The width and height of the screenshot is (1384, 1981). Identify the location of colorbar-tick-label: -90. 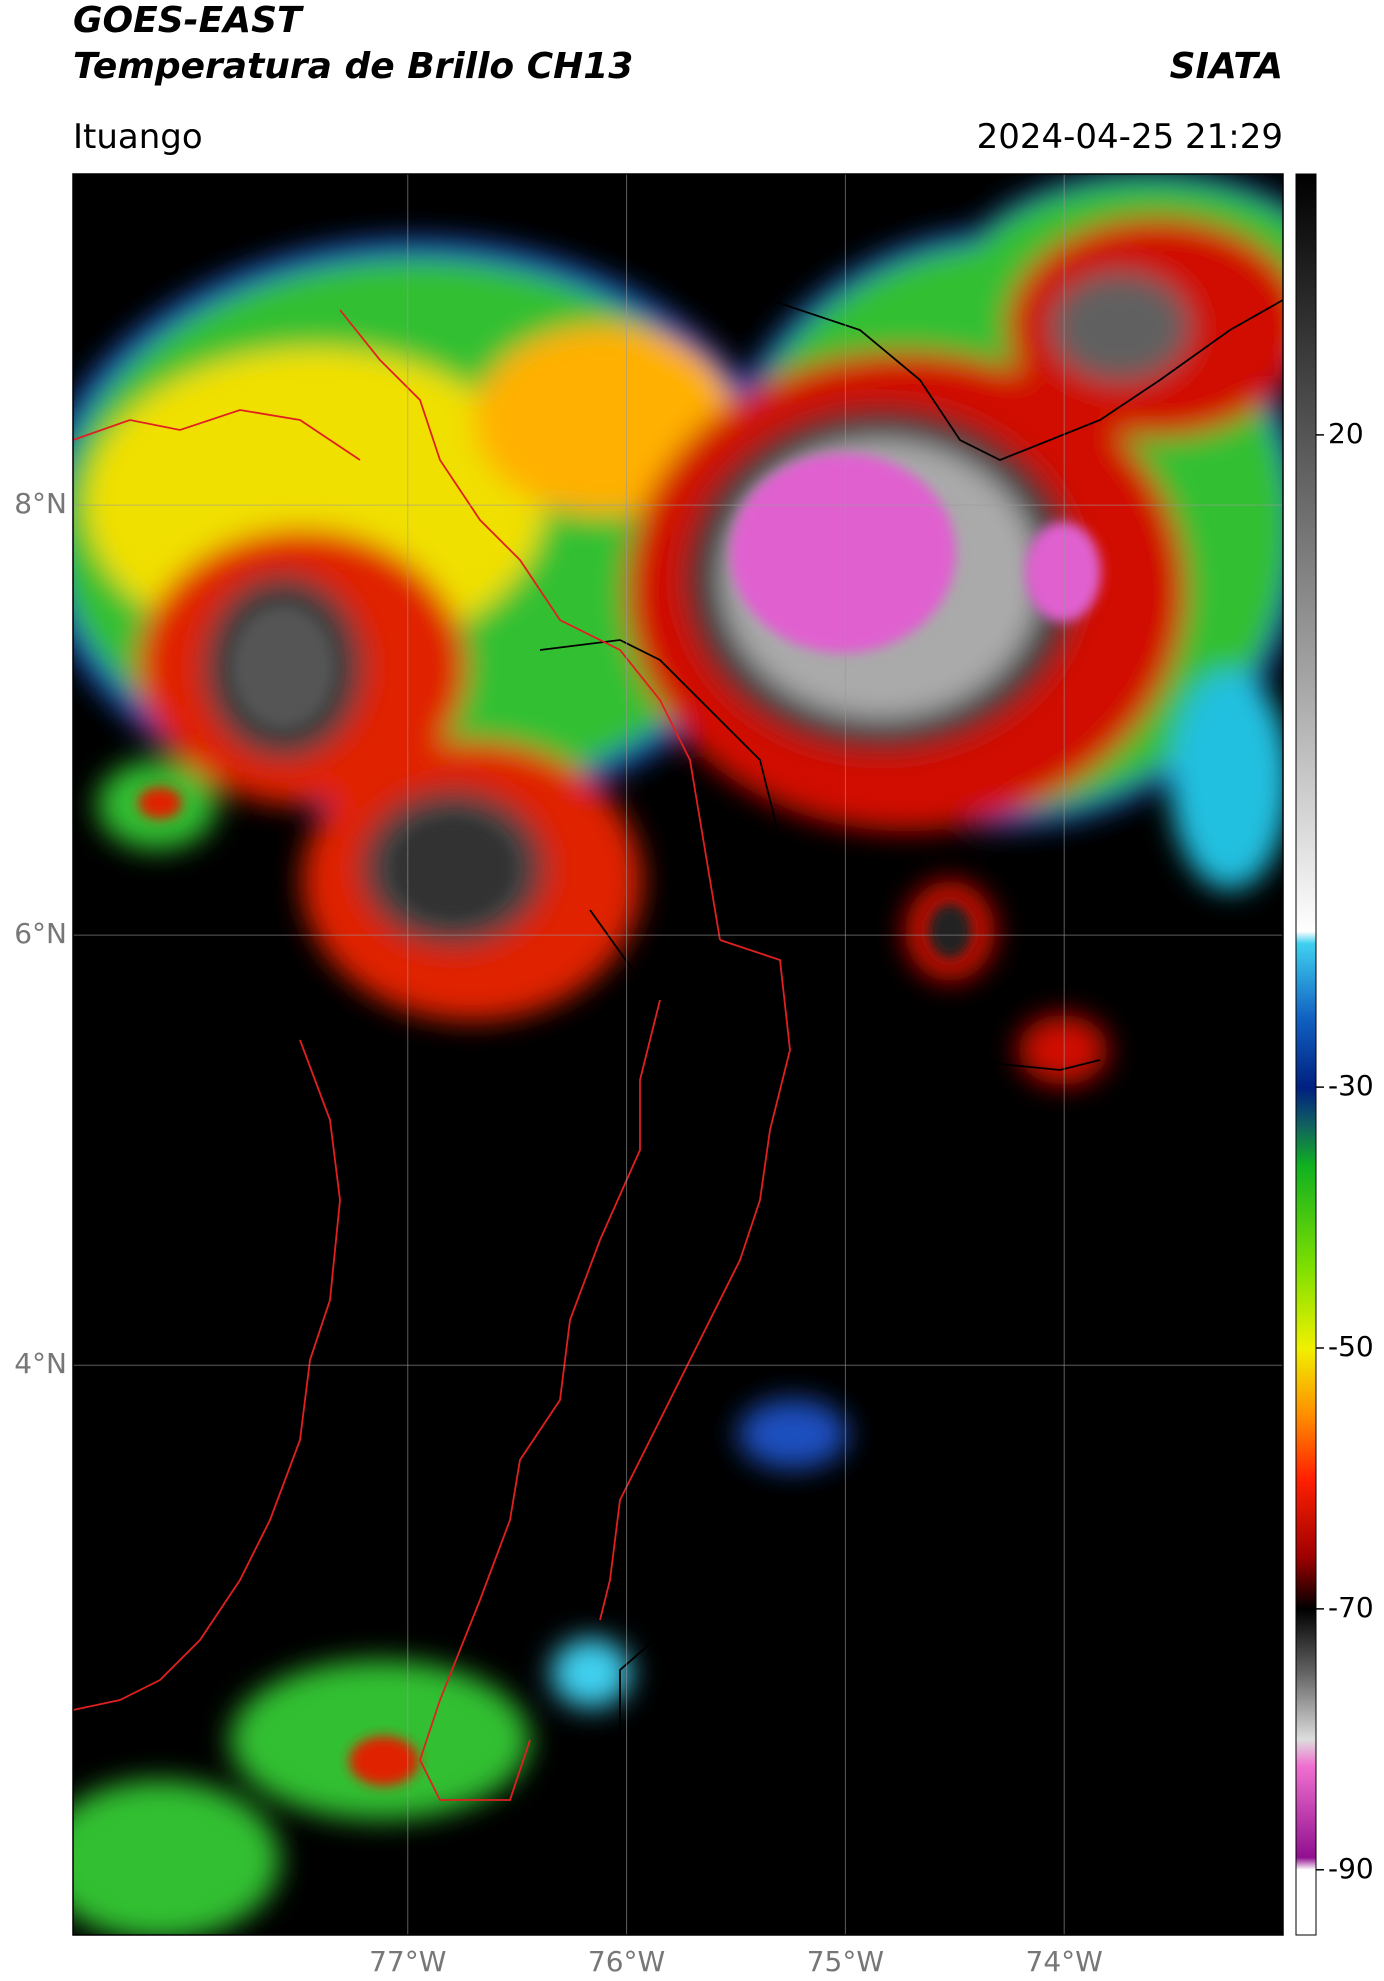
(1351, 1868).